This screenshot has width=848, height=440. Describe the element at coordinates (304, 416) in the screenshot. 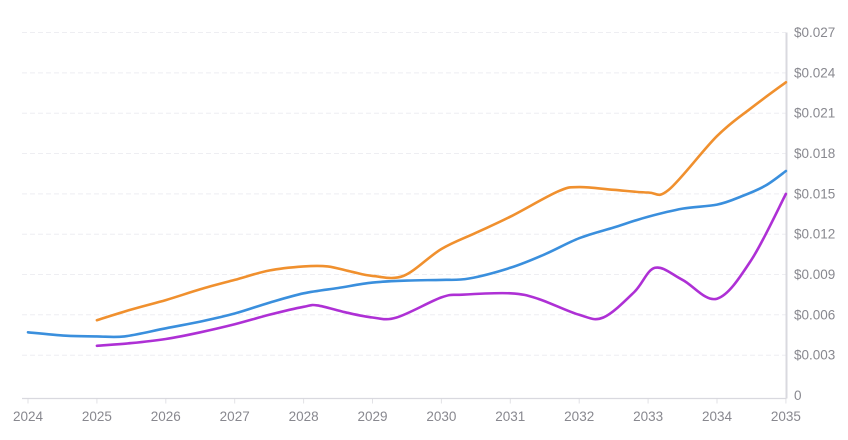

I see `x-axis-tick-label: 2028` at that location.